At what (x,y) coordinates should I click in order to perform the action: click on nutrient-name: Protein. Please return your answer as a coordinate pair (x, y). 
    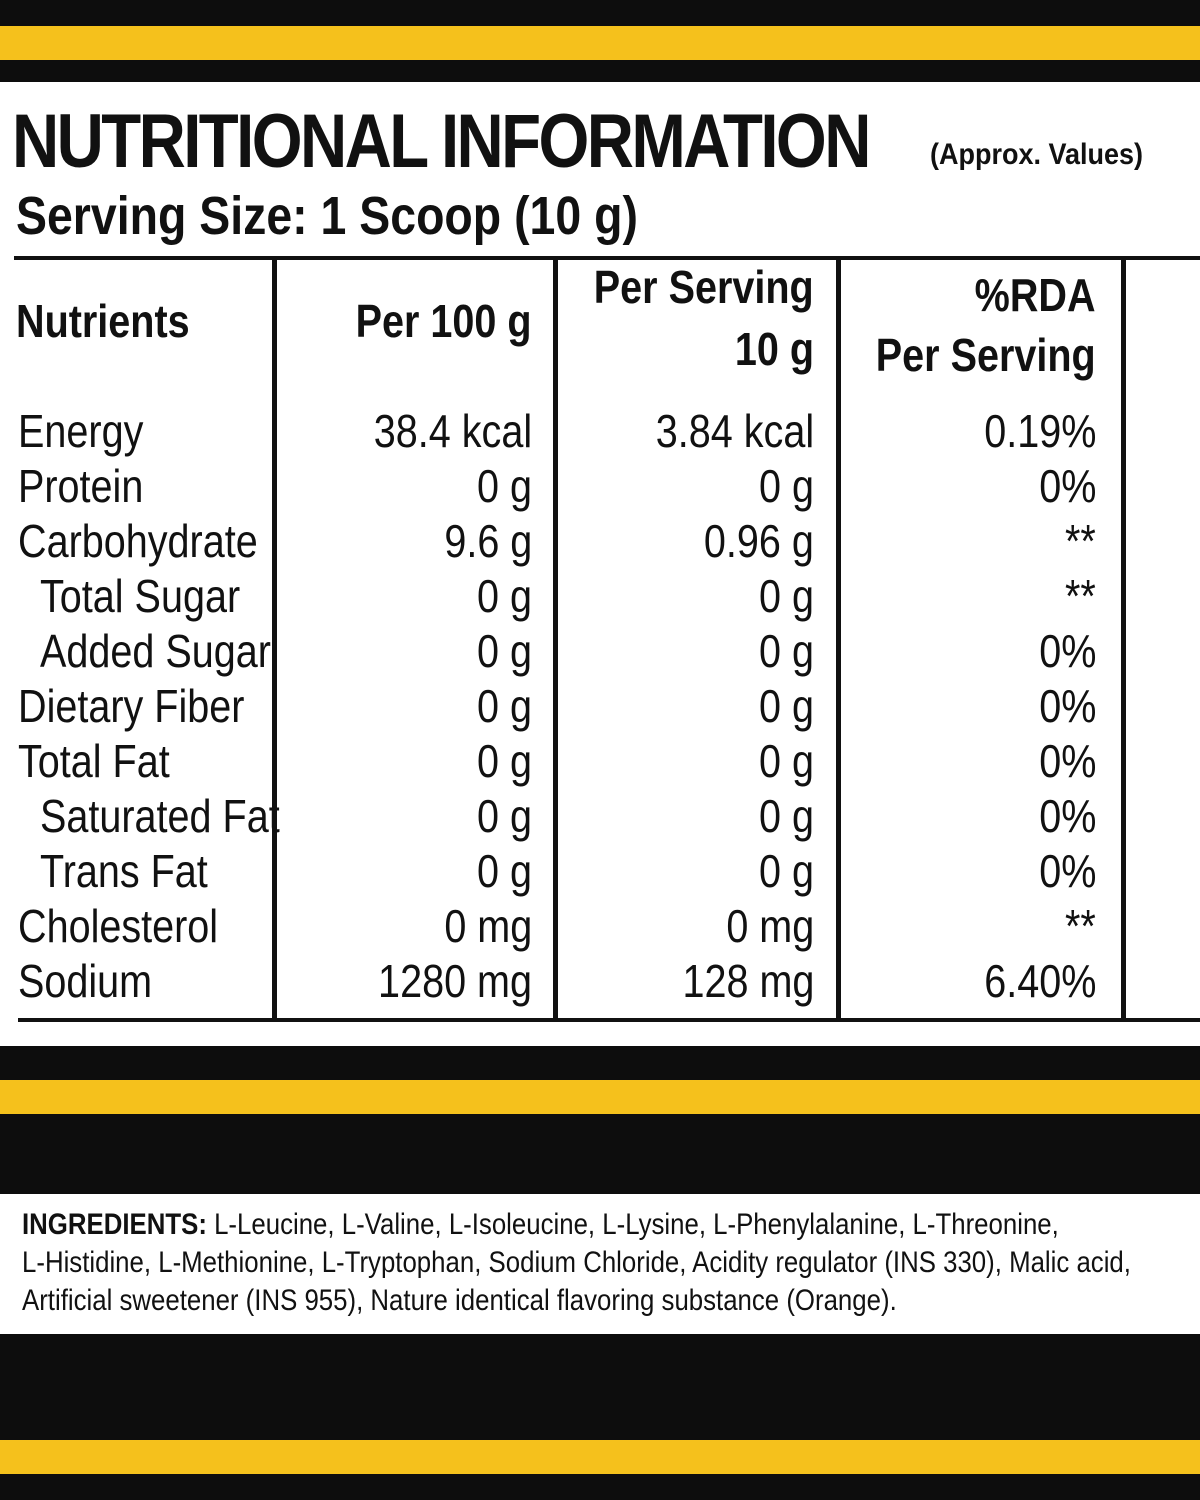
    Looking at the image, I should click on (81, 486).